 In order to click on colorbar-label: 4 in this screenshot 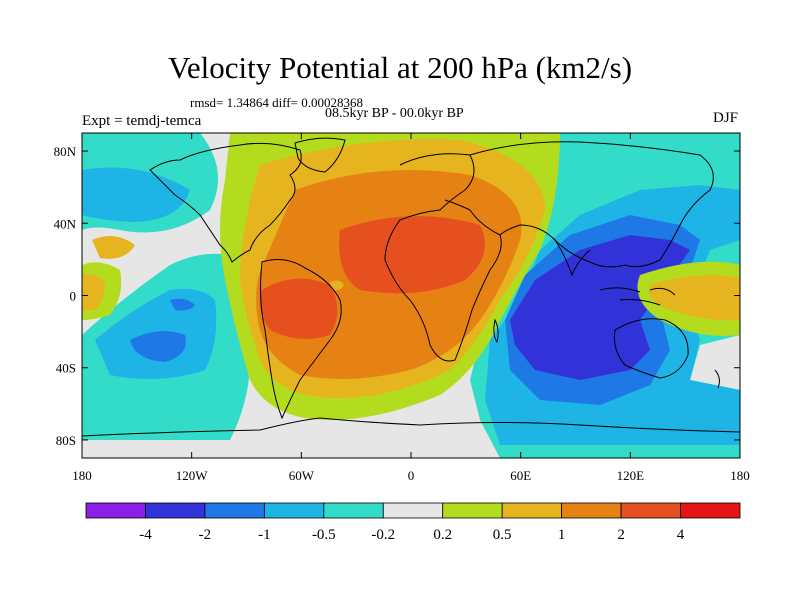, I will do `click(681, 535)`.